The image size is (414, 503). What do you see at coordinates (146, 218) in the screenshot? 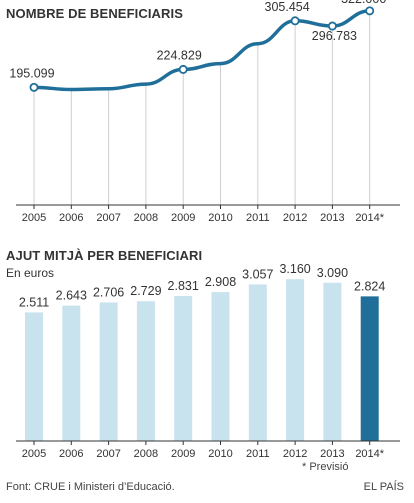
I see `line-x-tick-label: 2008` at bounding box center [146, 218].